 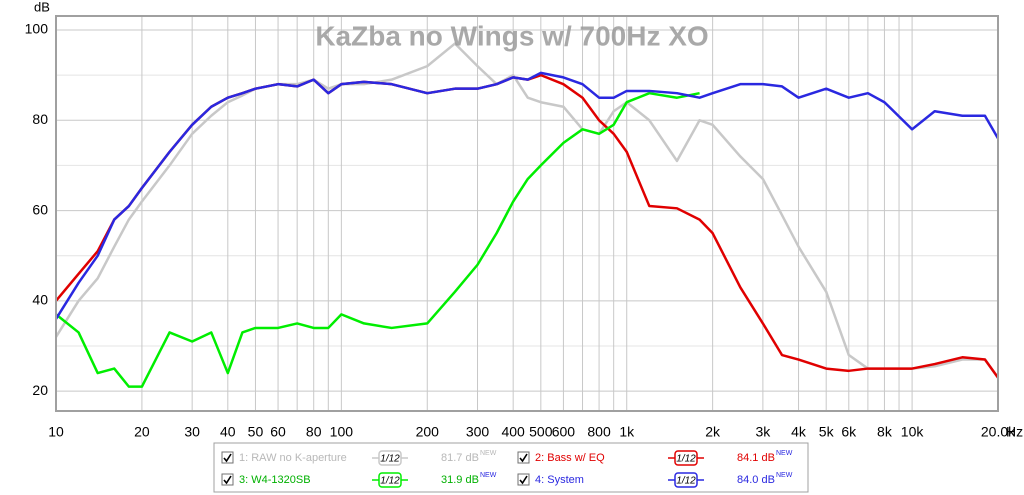 I want to click on legend-name: 3: W4-1320SB, so click(x=275, y=480).